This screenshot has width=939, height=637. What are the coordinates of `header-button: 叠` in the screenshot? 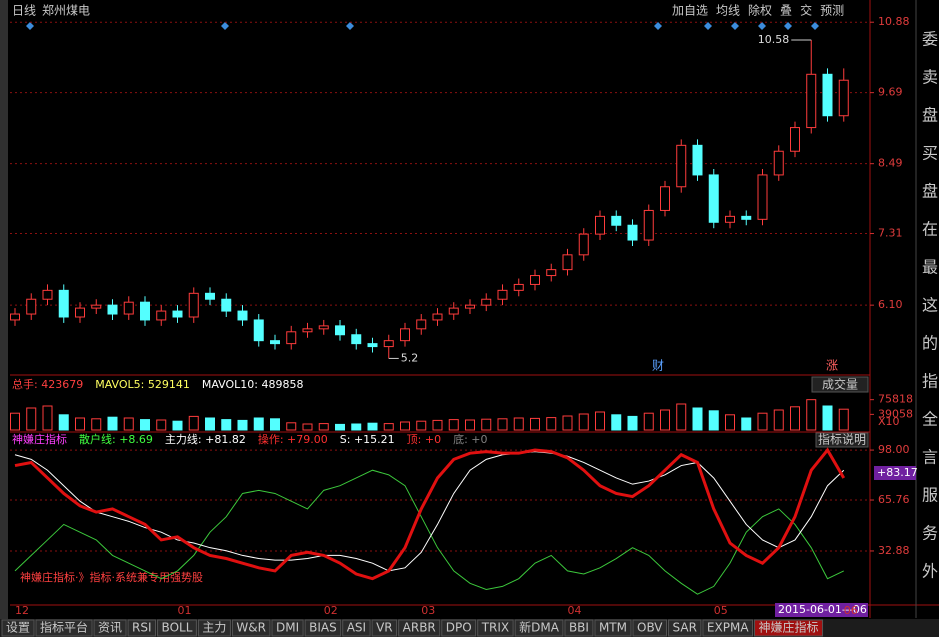 It's located at (786, 11).